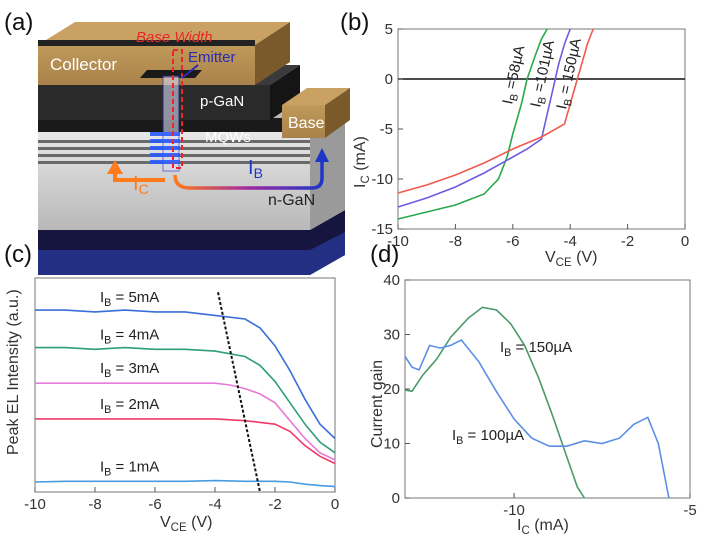  I want to click on base-label: Base, so click(306, 123).